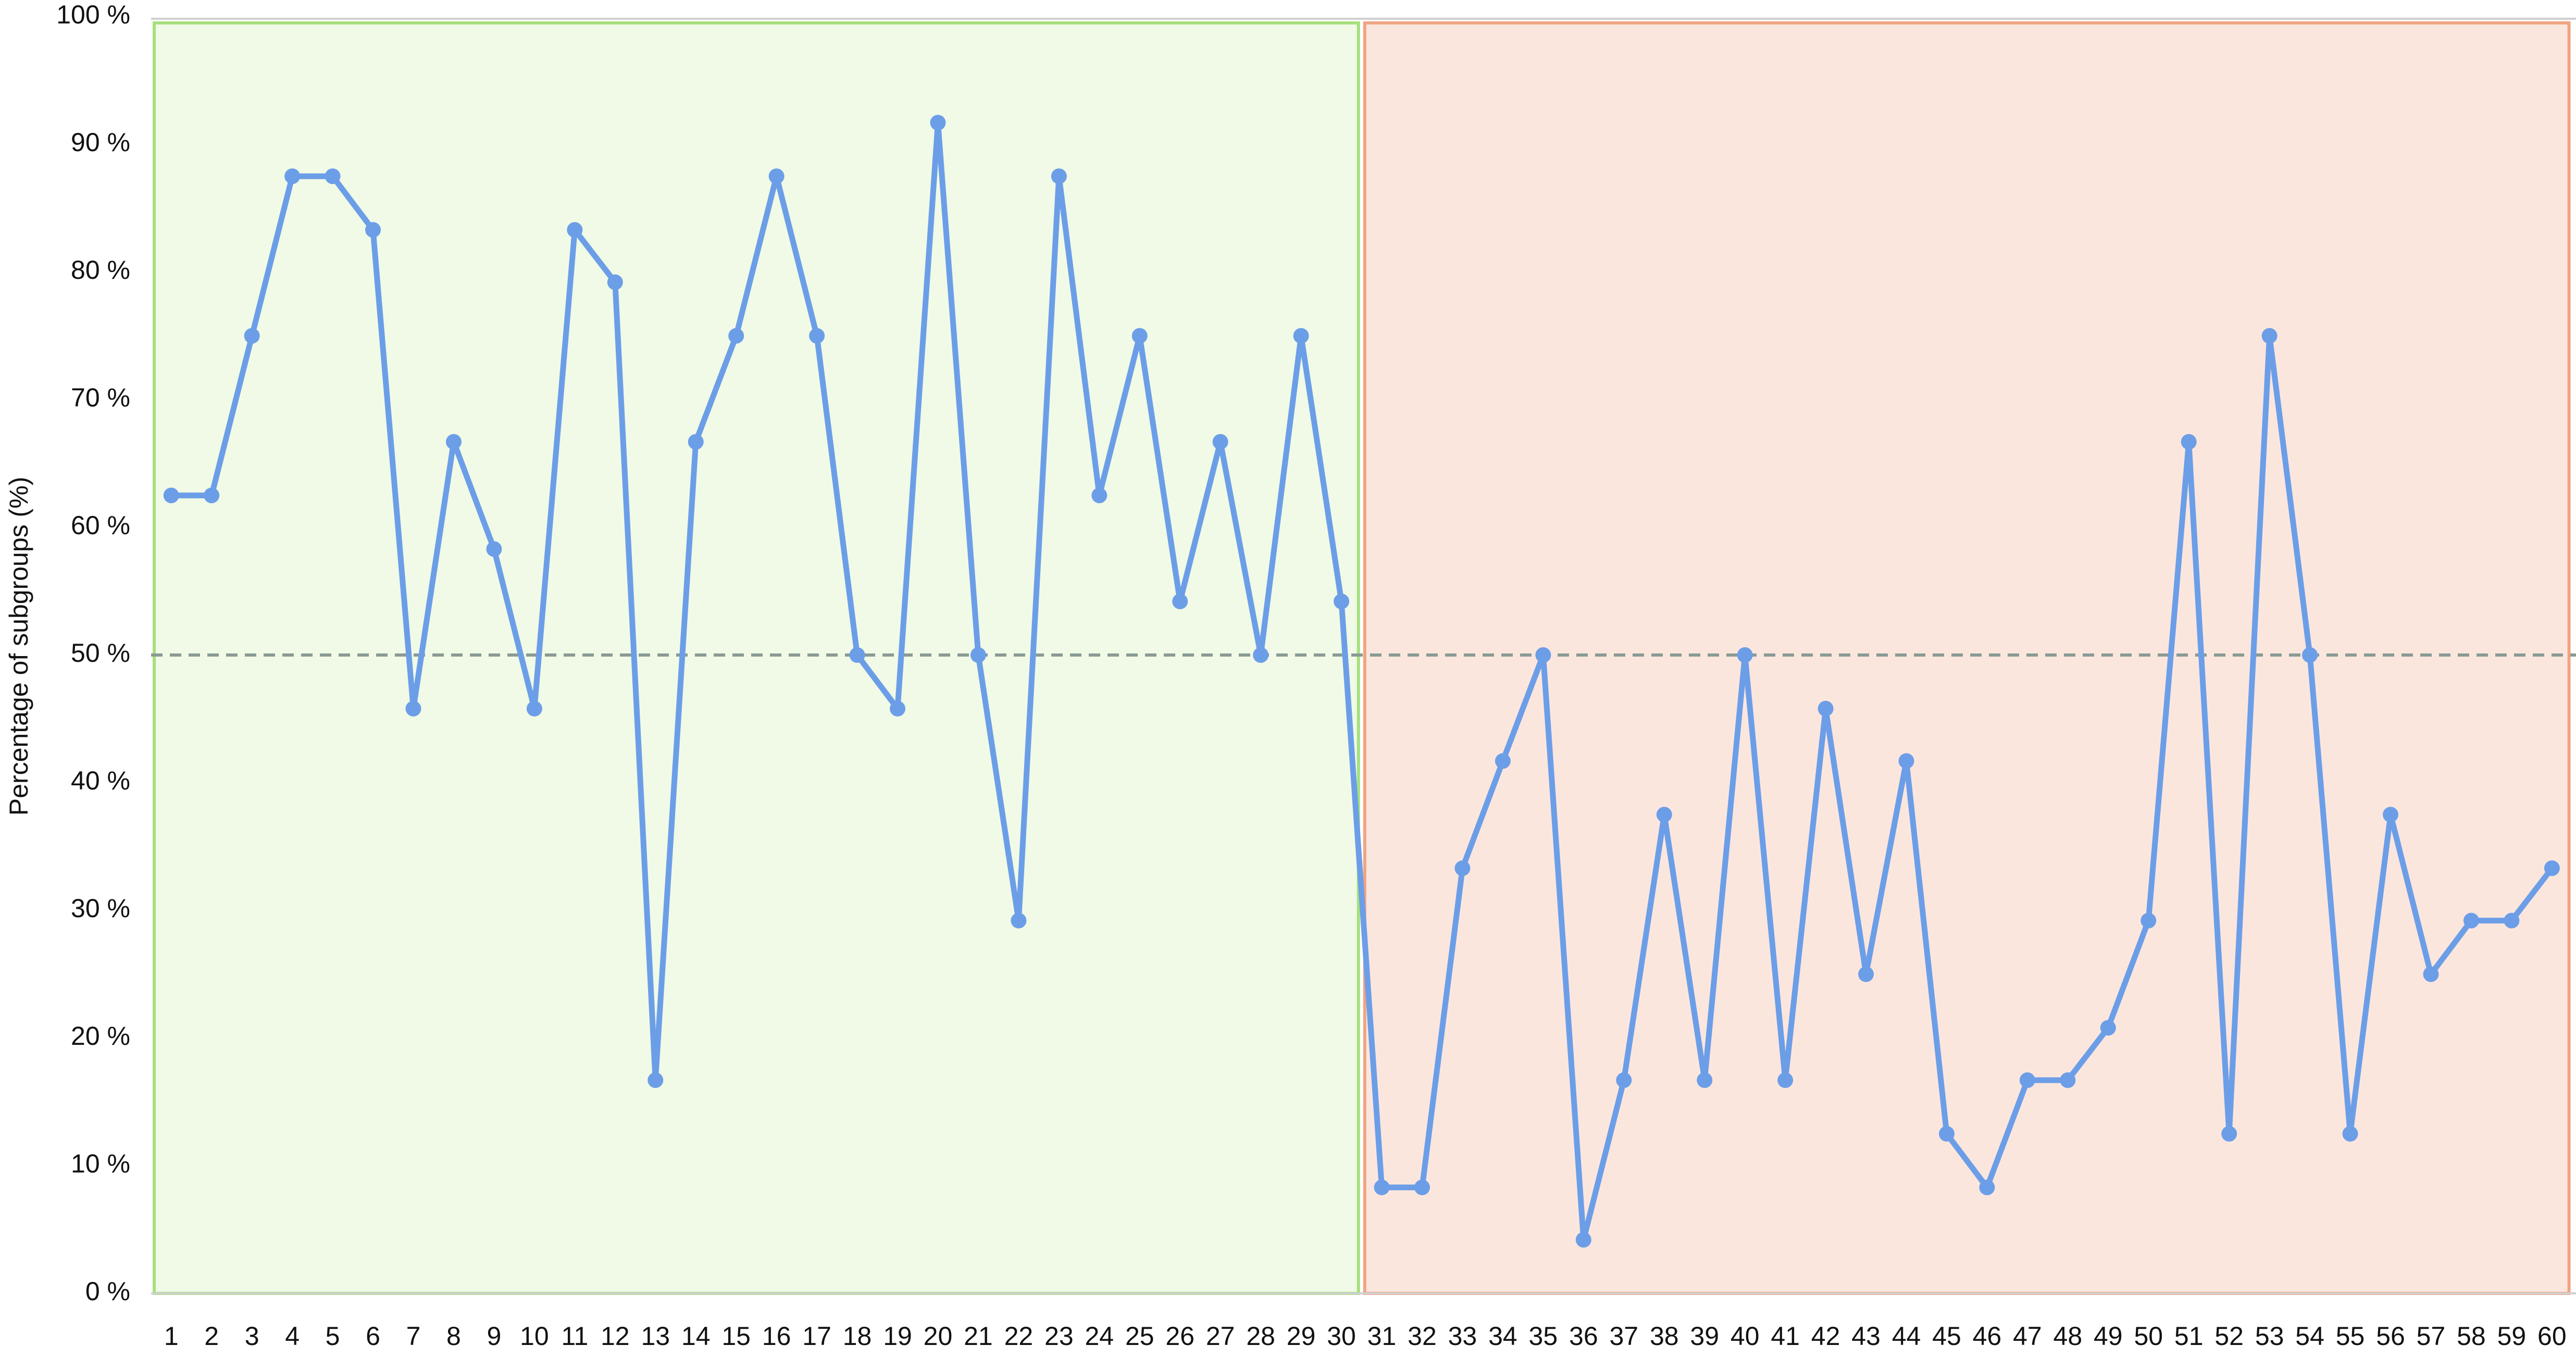  I want to click on x-tick-label: 54, so click(2309, 1337).